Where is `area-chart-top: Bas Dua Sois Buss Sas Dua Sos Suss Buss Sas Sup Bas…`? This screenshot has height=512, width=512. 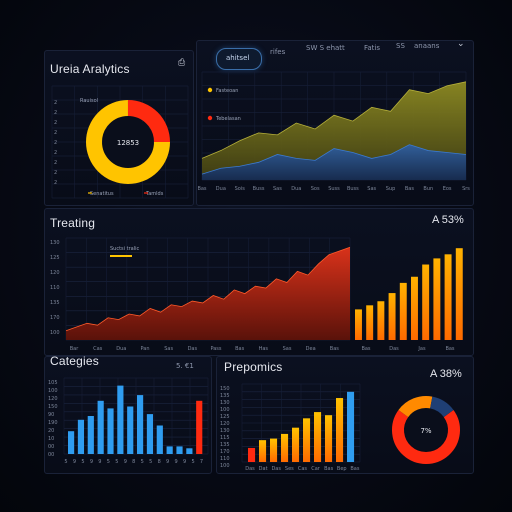 area-chart-top: Bas Dua Sois Buss Sas Dua Sos Suss Buss Sas Sup Bas… is located at coordinates (333, 131).